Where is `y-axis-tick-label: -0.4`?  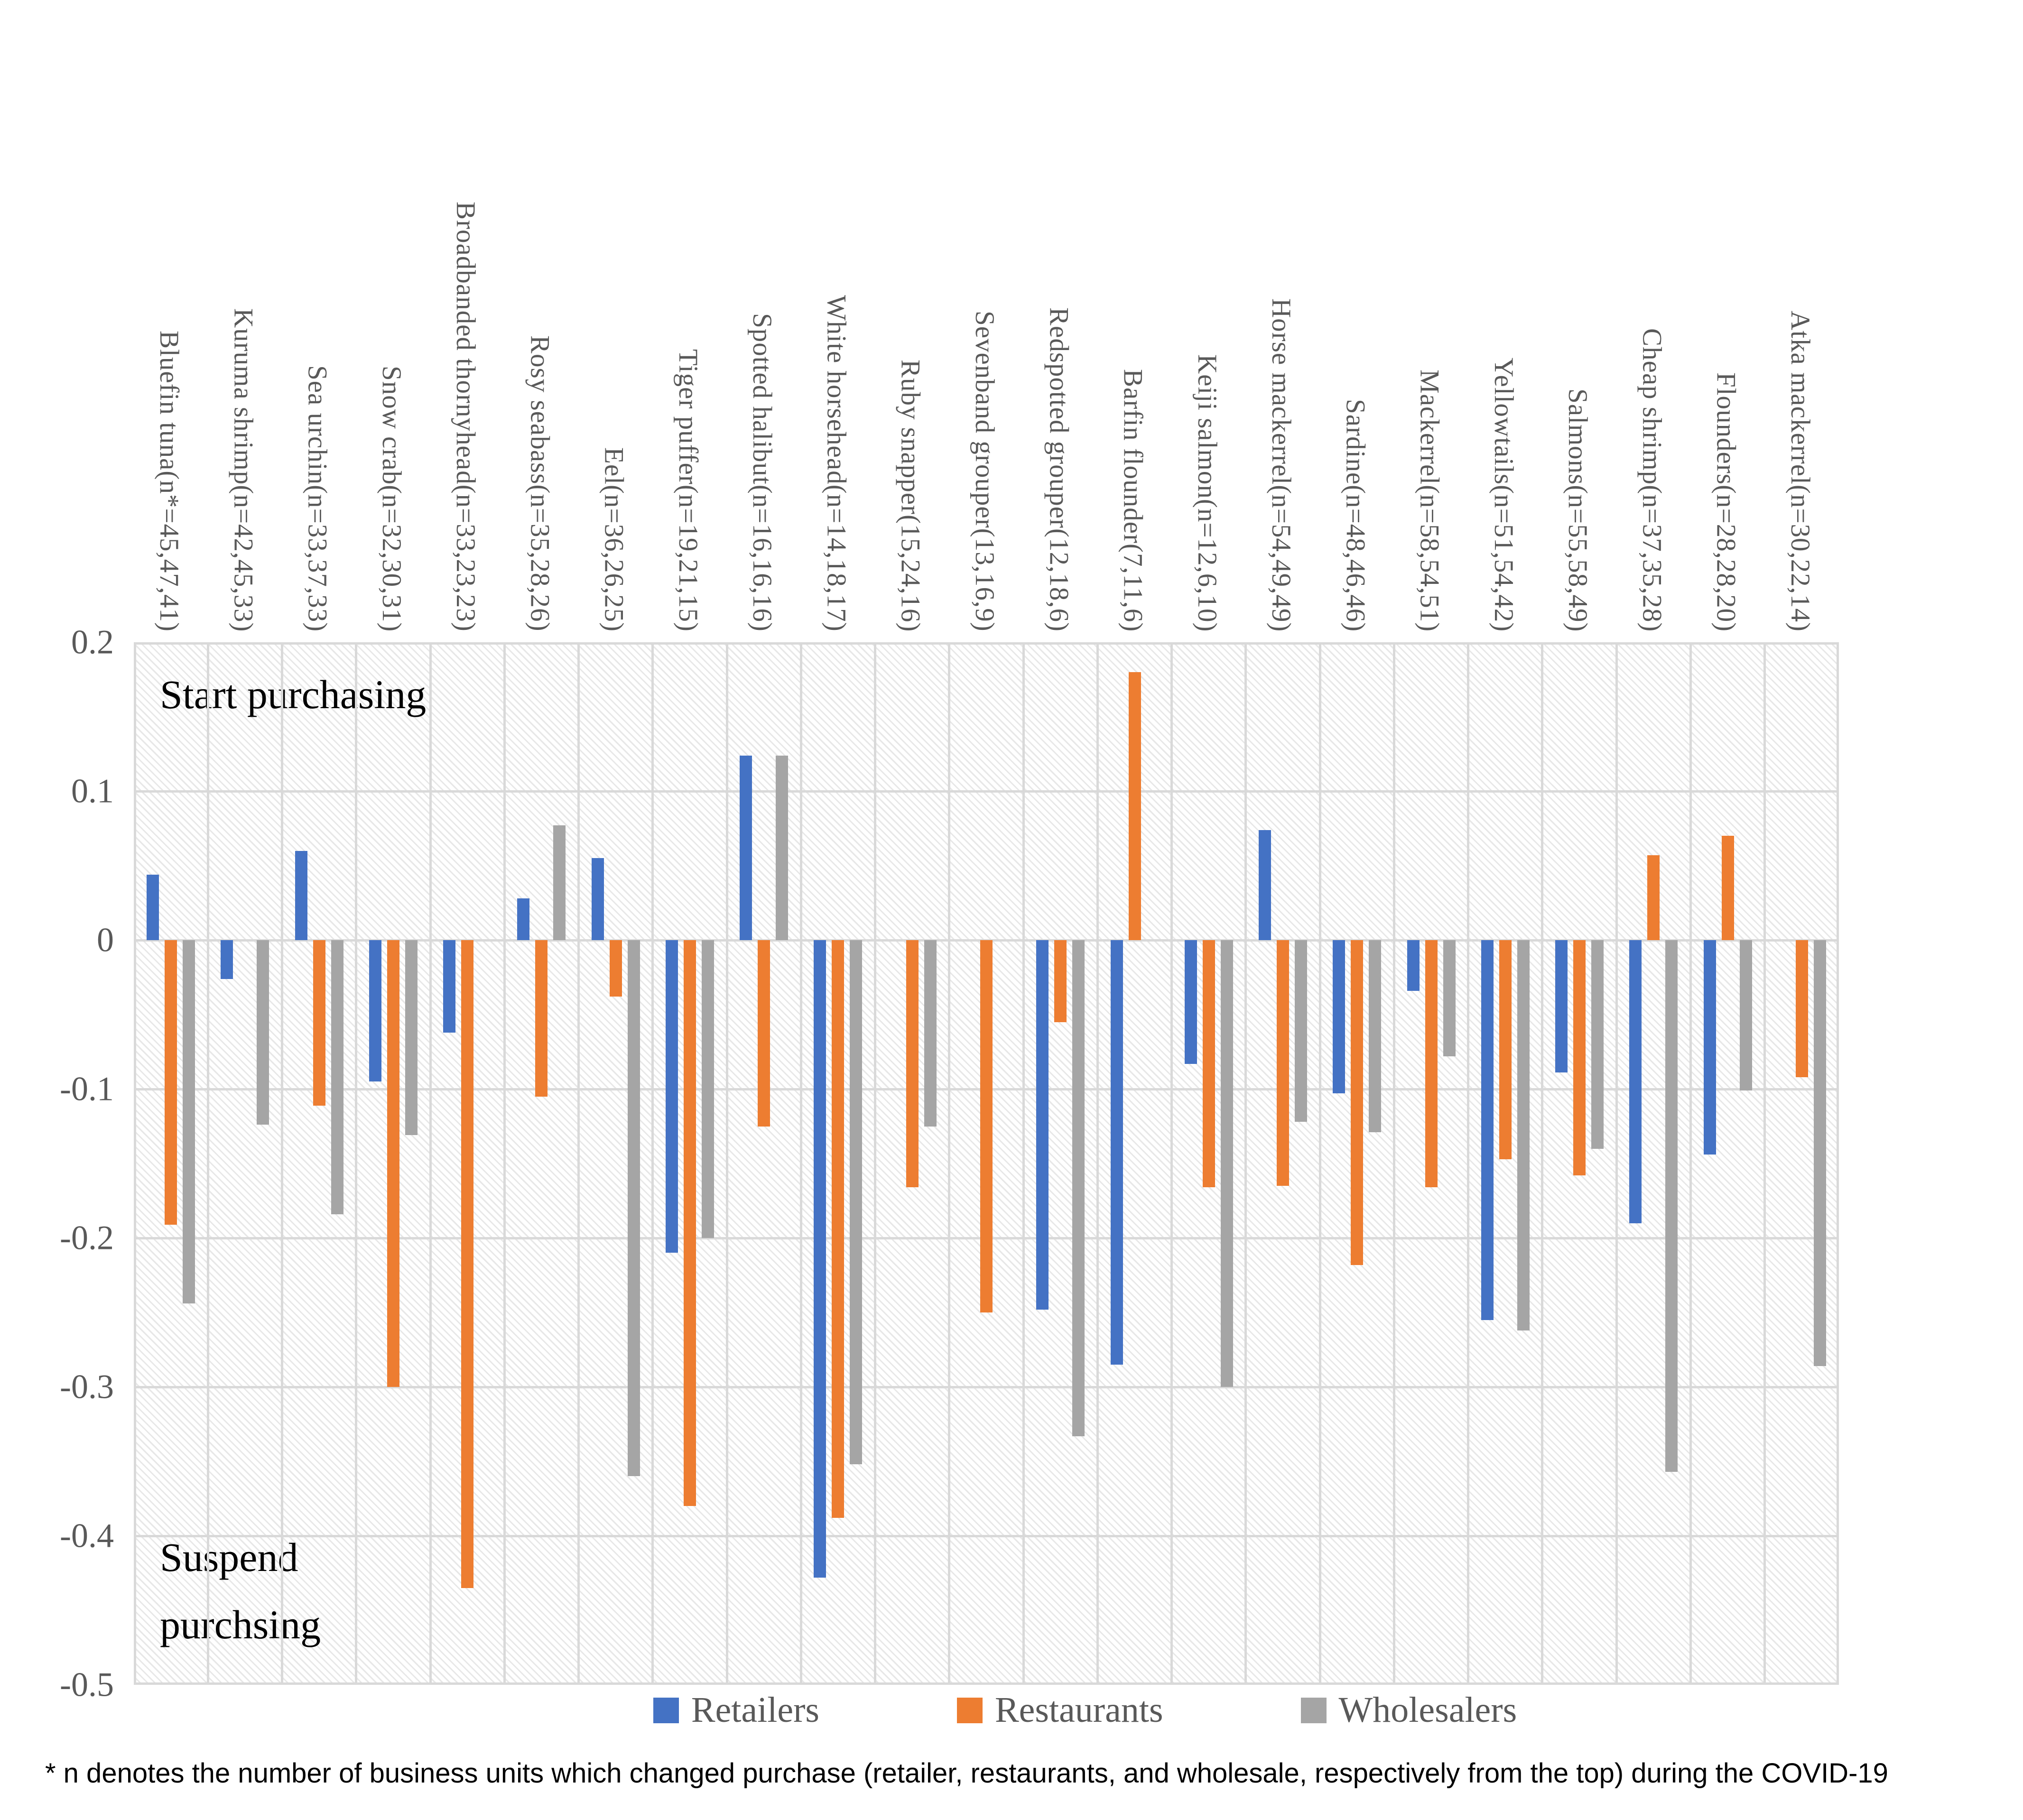
y-axis-tick-label: -0.4 is located at coordinates (87, 1535).